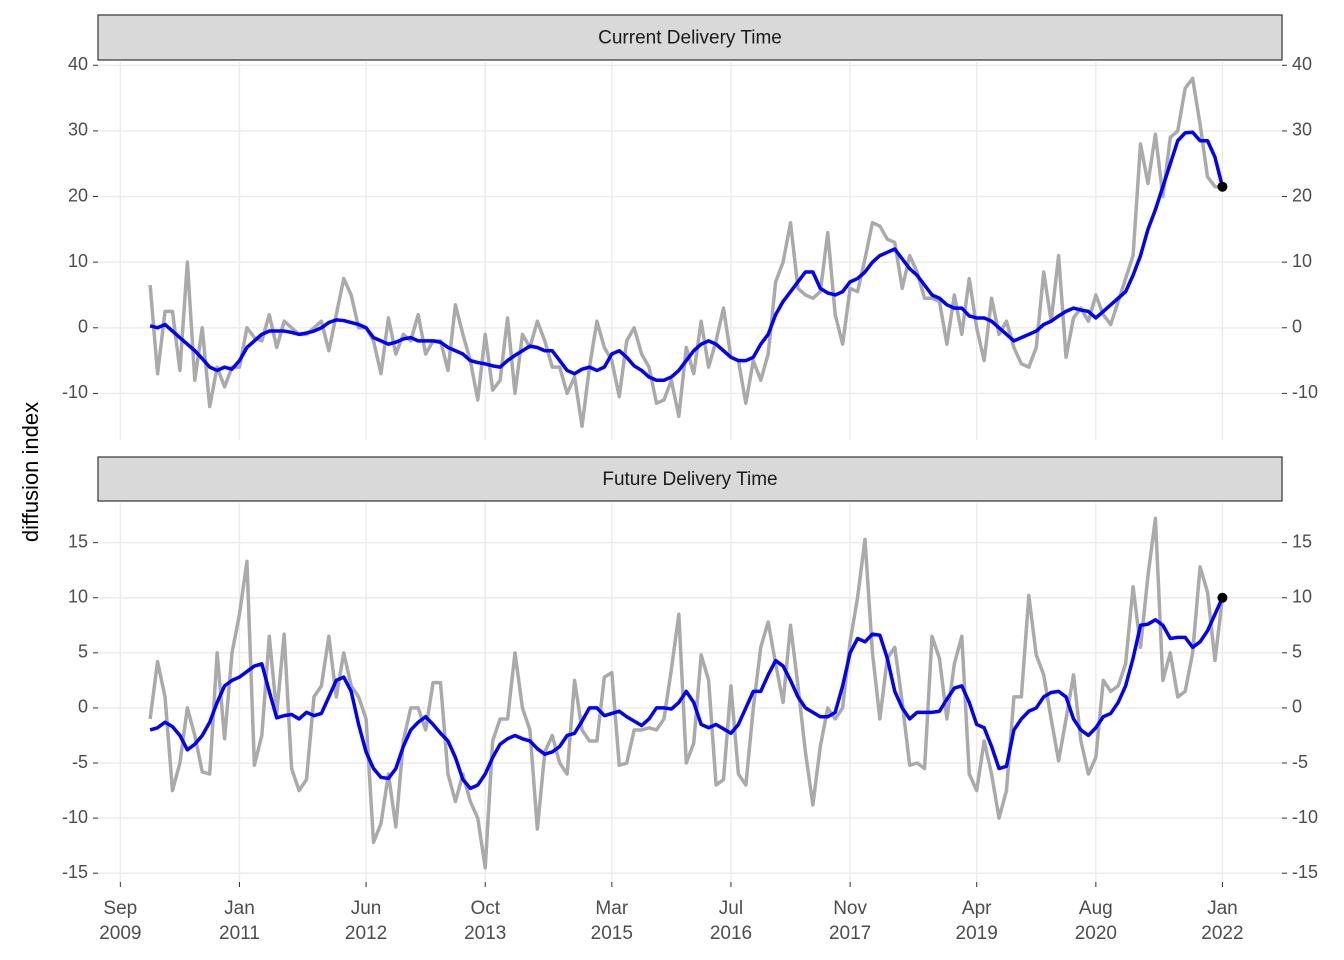  I want to click on y2-tick-label: -15, so click(1305, 872).